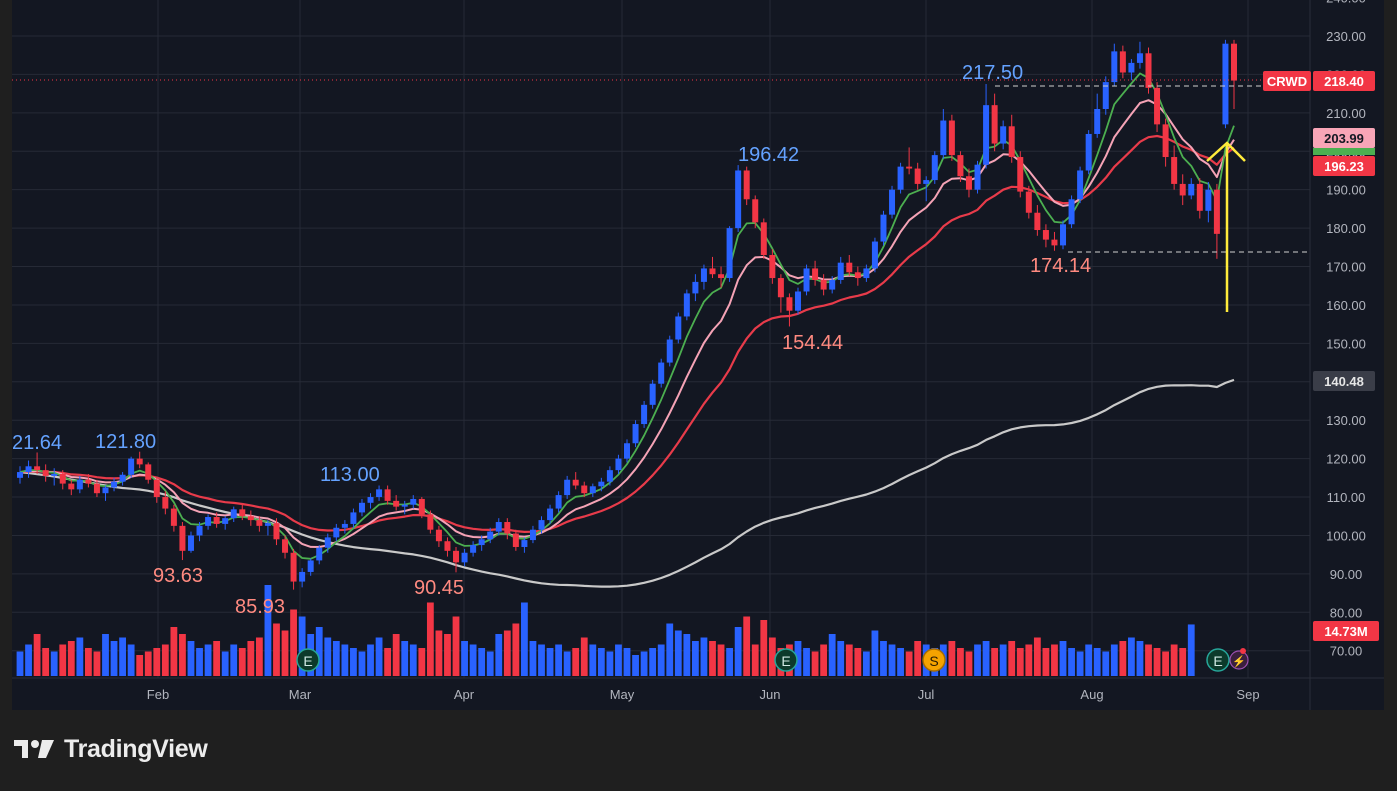  Describe the element at coordinates (300, 694) in the screenshot. I see `x-tick-mar: Mar` at that location.